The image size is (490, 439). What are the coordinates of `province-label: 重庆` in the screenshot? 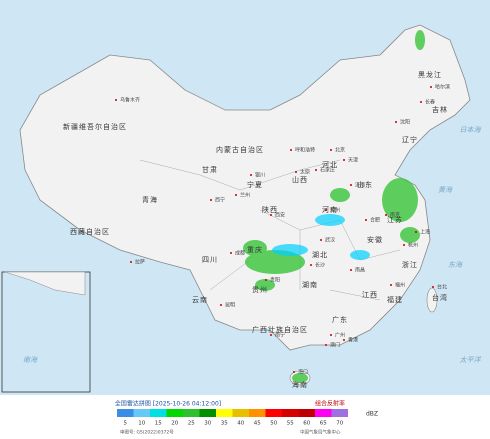 It's located at (255, 249).